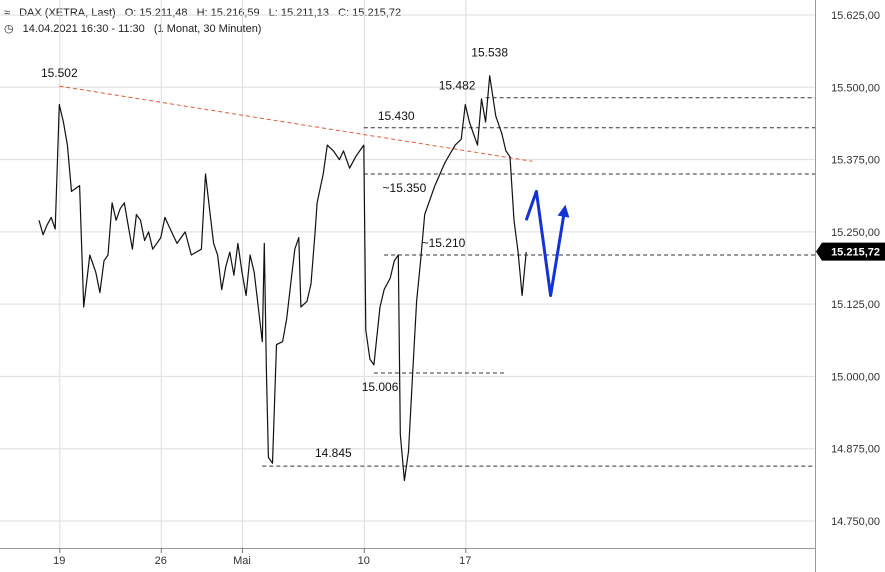 This screenshot has height=572, width=885. Describe the element at coordinates (855, 161) in the screenshot. I see `y-tick-label: 15.375,00` at that location.